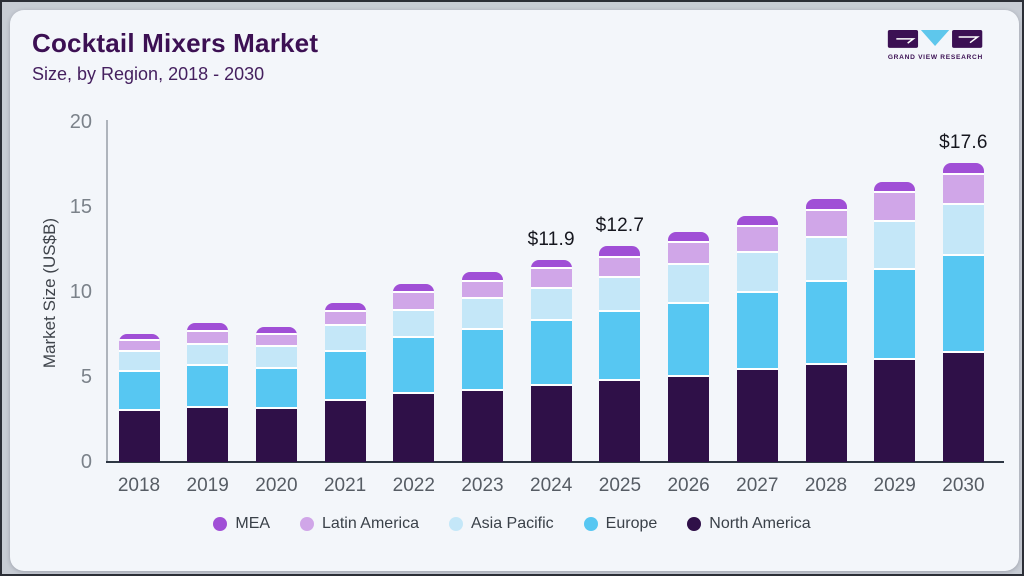 The height and width of the screenshot is (576, 1024). What do you see at coordinates (208, 327) in the screenshot?
I see `bar-segment-mea-2019` at bounding box center [208, 327].